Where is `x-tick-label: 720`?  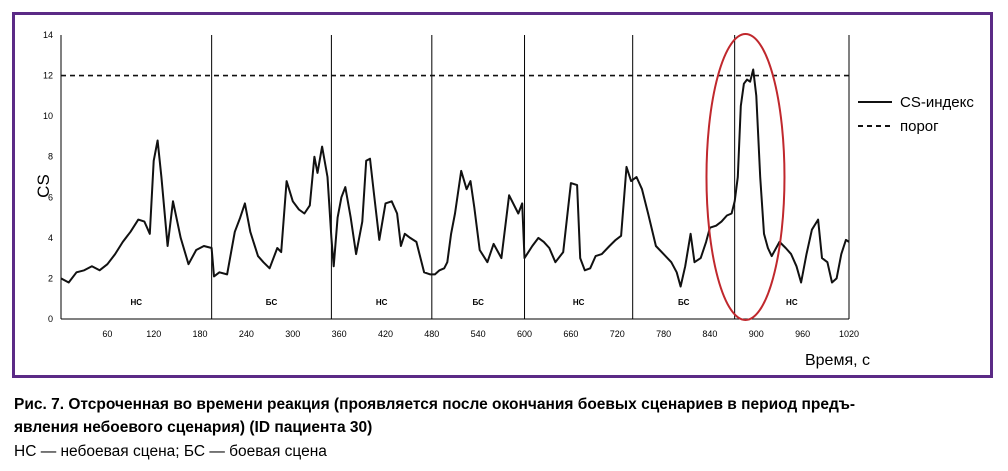
x-tick-label: 720 is located at coordinates (617, 334).